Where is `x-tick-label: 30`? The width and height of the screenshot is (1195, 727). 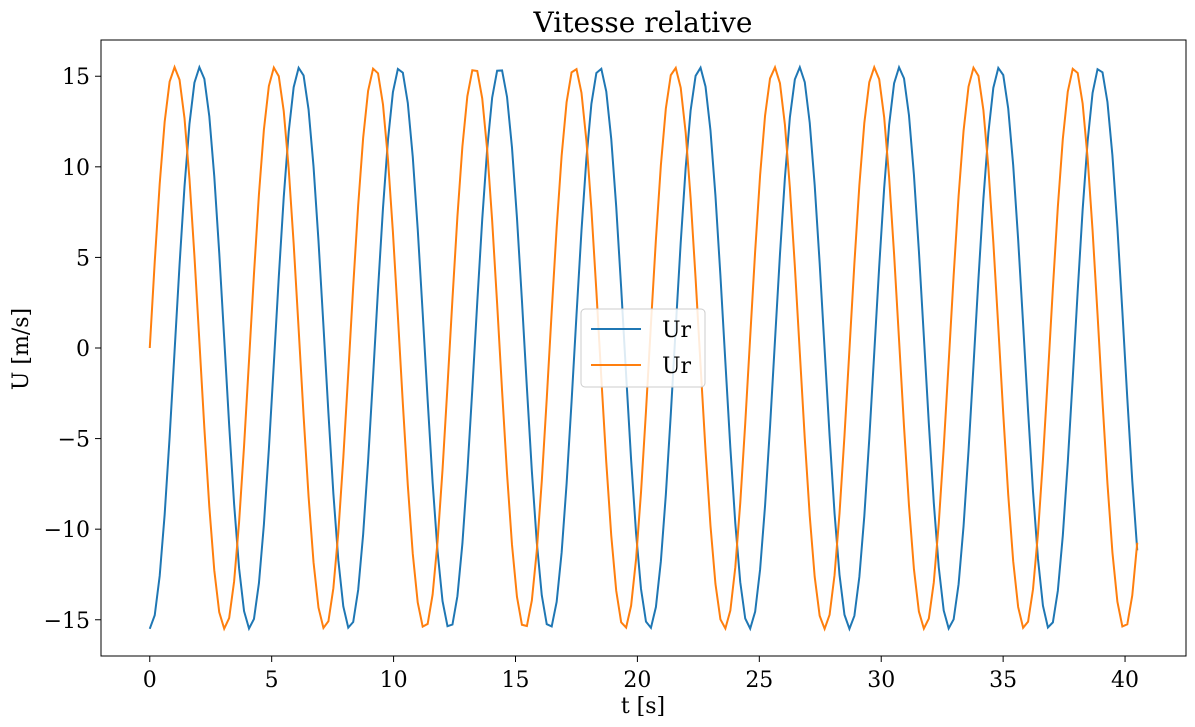
x-tick-label: 30 is located at coordinates (881, 680).